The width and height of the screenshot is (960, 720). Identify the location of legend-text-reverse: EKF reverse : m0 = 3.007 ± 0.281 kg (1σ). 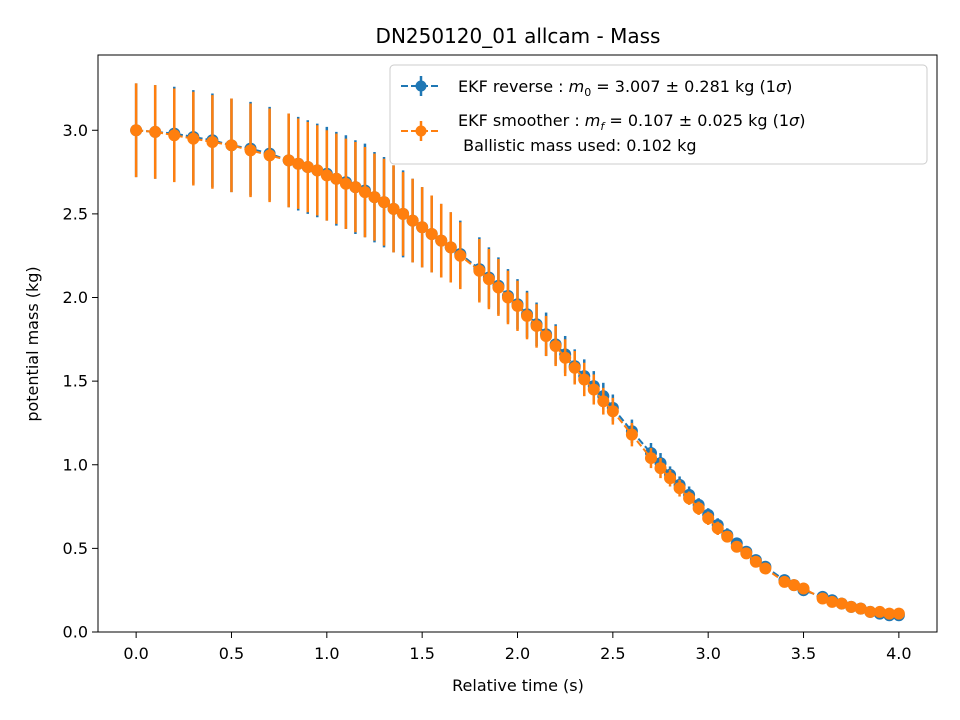
(625, 88).